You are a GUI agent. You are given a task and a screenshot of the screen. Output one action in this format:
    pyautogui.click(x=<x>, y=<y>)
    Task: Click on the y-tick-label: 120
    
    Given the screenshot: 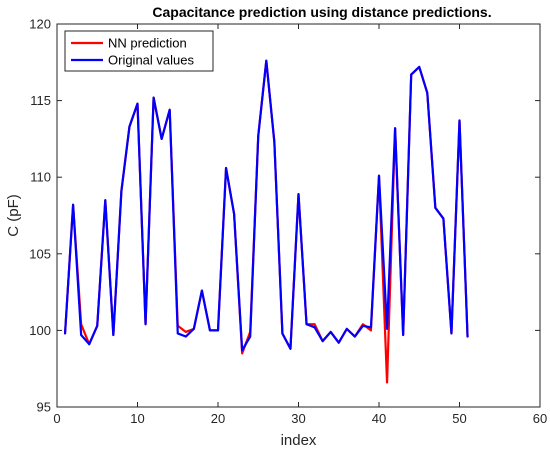 What is the action you would take?
    pyautogui.click(x=40, y=24)
    